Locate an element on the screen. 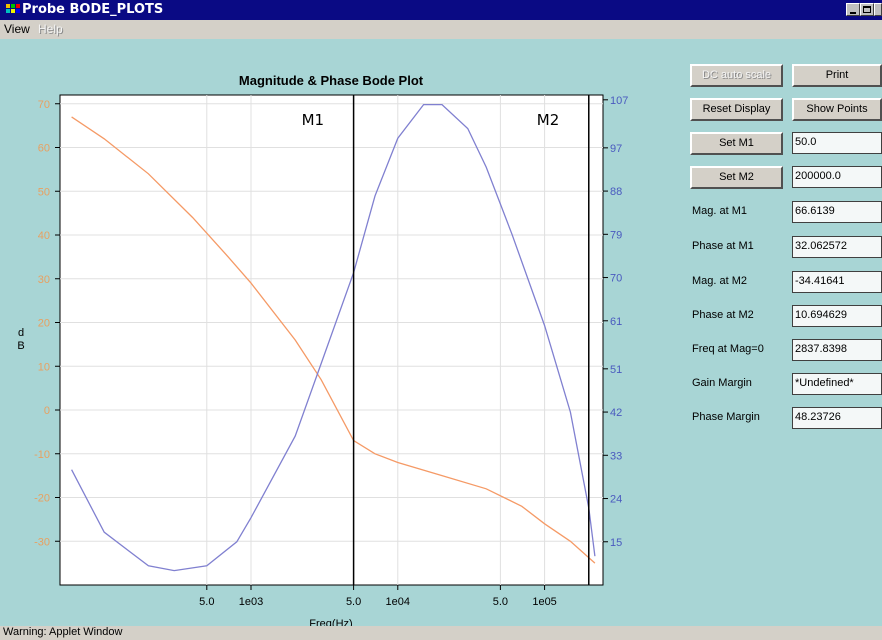 This screenshot has width=882, height=640. title-bar: Probe BODE_PLOTS is located at coordinates (441, 10).